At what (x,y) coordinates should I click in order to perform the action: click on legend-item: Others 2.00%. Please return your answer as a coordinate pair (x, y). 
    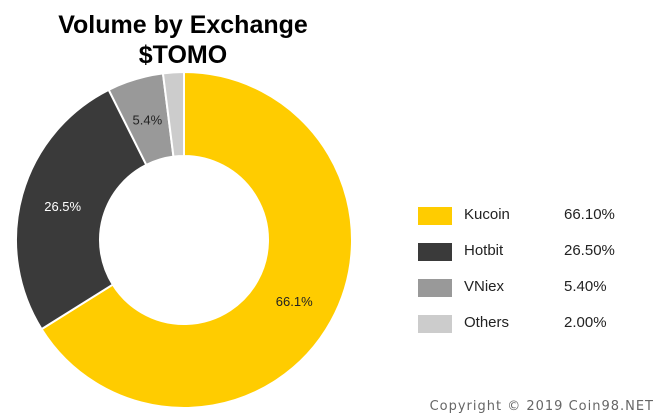
    Looking at the image, I should click on (538, 328).